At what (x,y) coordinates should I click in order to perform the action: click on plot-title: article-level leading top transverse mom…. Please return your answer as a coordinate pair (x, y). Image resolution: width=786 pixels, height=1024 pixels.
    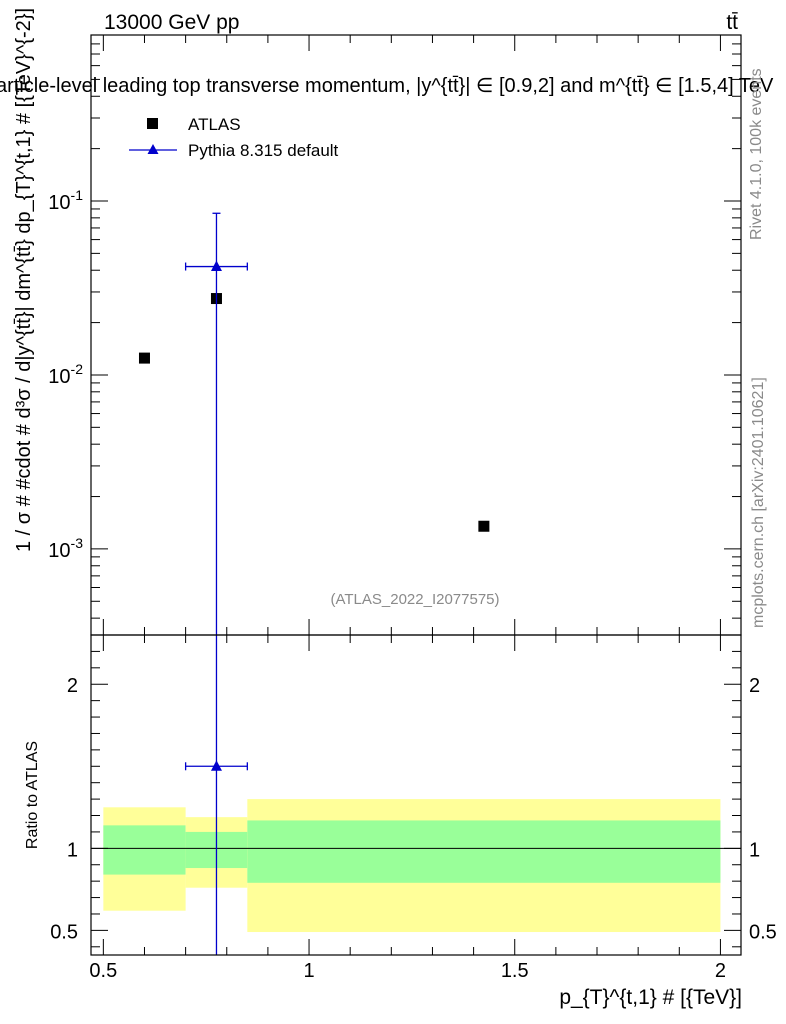
    Looking at the image, I should click on (387, 86).